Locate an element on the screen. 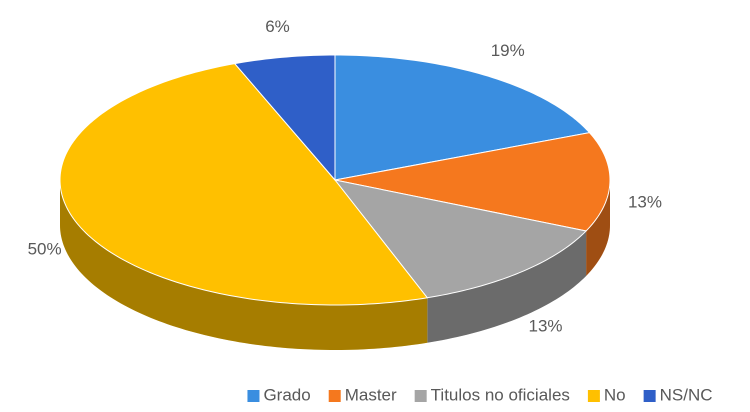 The width and height of the screenshot is (750, 412). data-label: 6% is located at coordinates (277, 26).